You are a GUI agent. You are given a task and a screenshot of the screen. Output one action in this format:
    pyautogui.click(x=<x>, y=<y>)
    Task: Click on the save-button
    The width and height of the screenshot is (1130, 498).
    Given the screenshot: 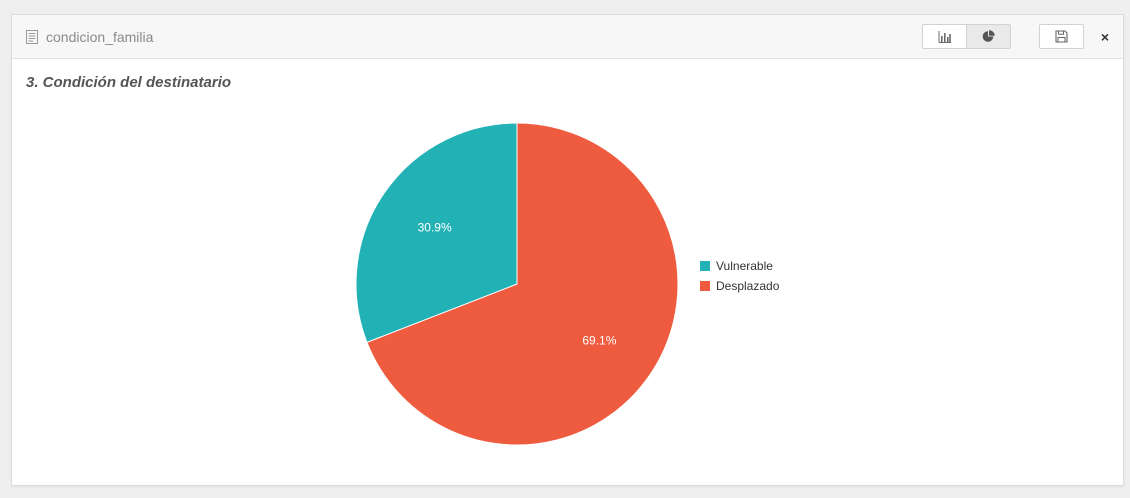 What is the action you would take?
    pyautogui.click(x=1061, y=36)
    